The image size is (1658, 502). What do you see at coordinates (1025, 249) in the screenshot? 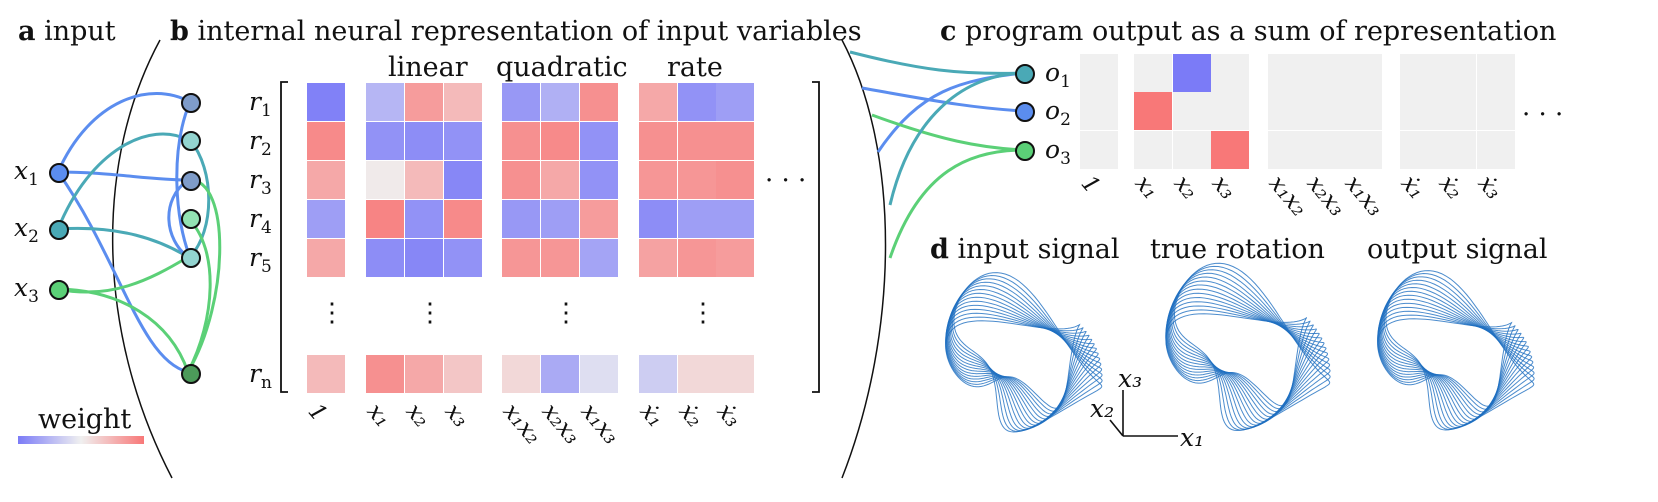
I see `panel-d-heading: d input signal` at bounding box center [1025, 249].